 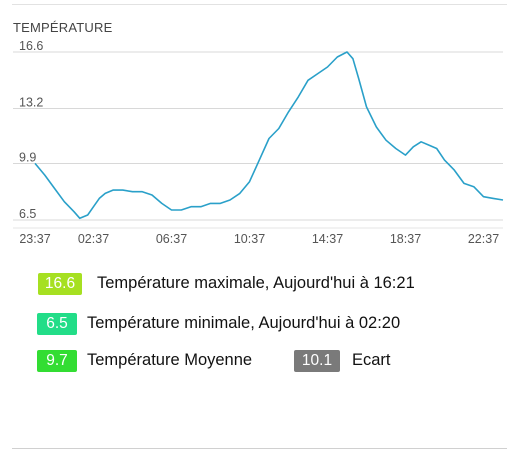 I want to click on x-tick-label: 18:37, so click(x=405, y=239).